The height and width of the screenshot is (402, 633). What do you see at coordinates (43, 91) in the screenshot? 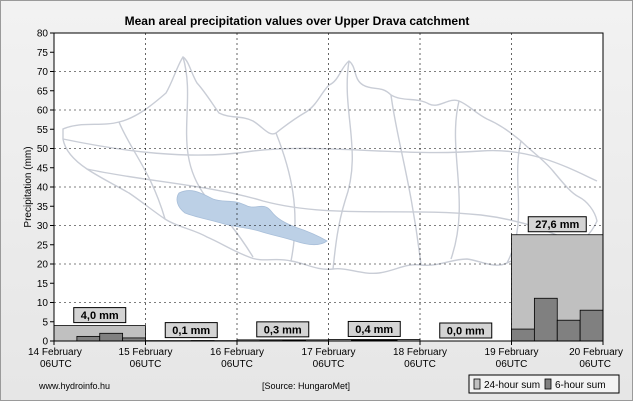
I see `y-tick-label: 65` at bounding box center [43, 91].